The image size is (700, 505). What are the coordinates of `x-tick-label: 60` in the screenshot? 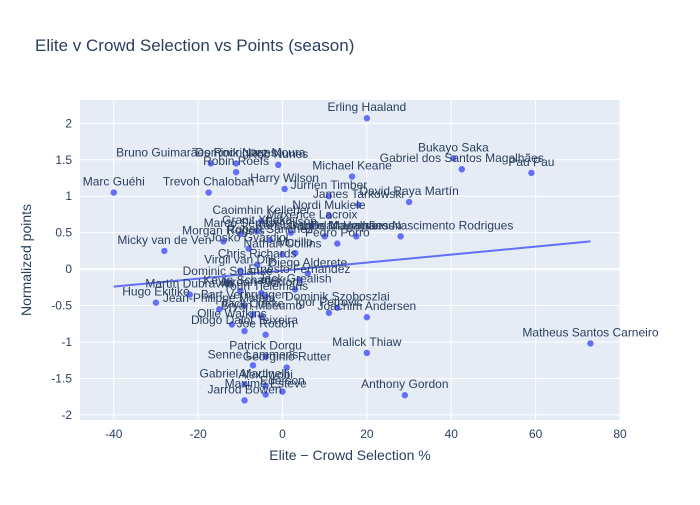 It's located at (536, 434).